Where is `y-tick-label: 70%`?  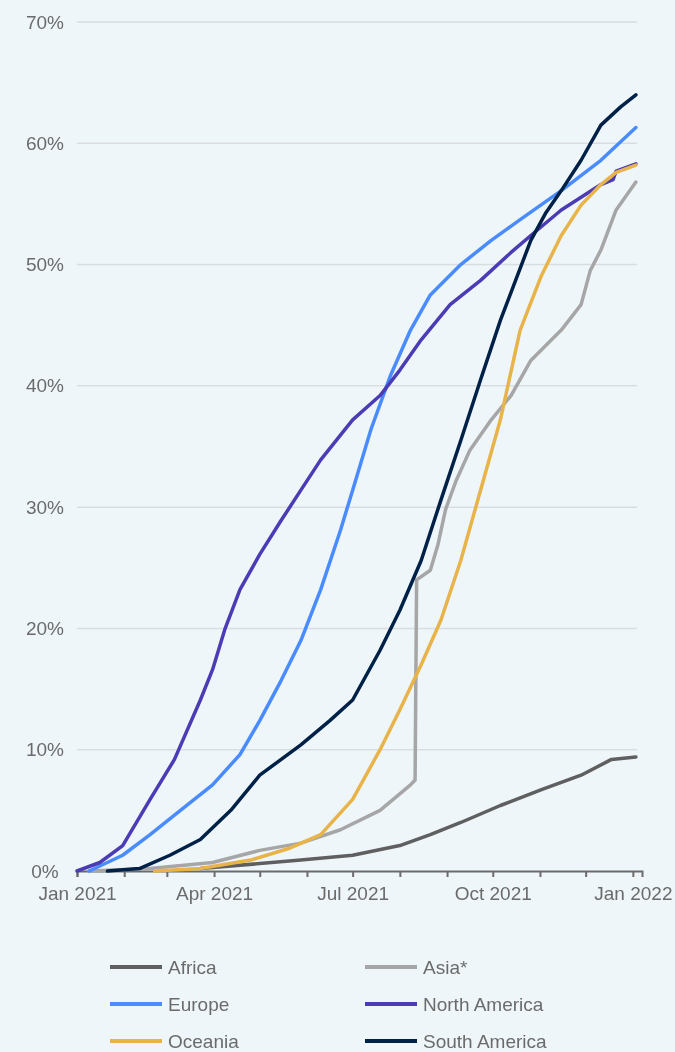 y-tick-label: 70% is located at coordinates (45, 22).